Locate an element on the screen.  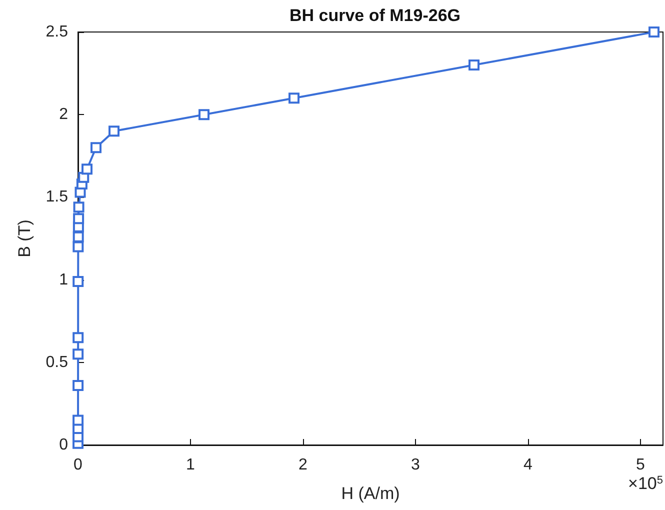
x-tick-label: 3 is located at coordinates (415, 465).